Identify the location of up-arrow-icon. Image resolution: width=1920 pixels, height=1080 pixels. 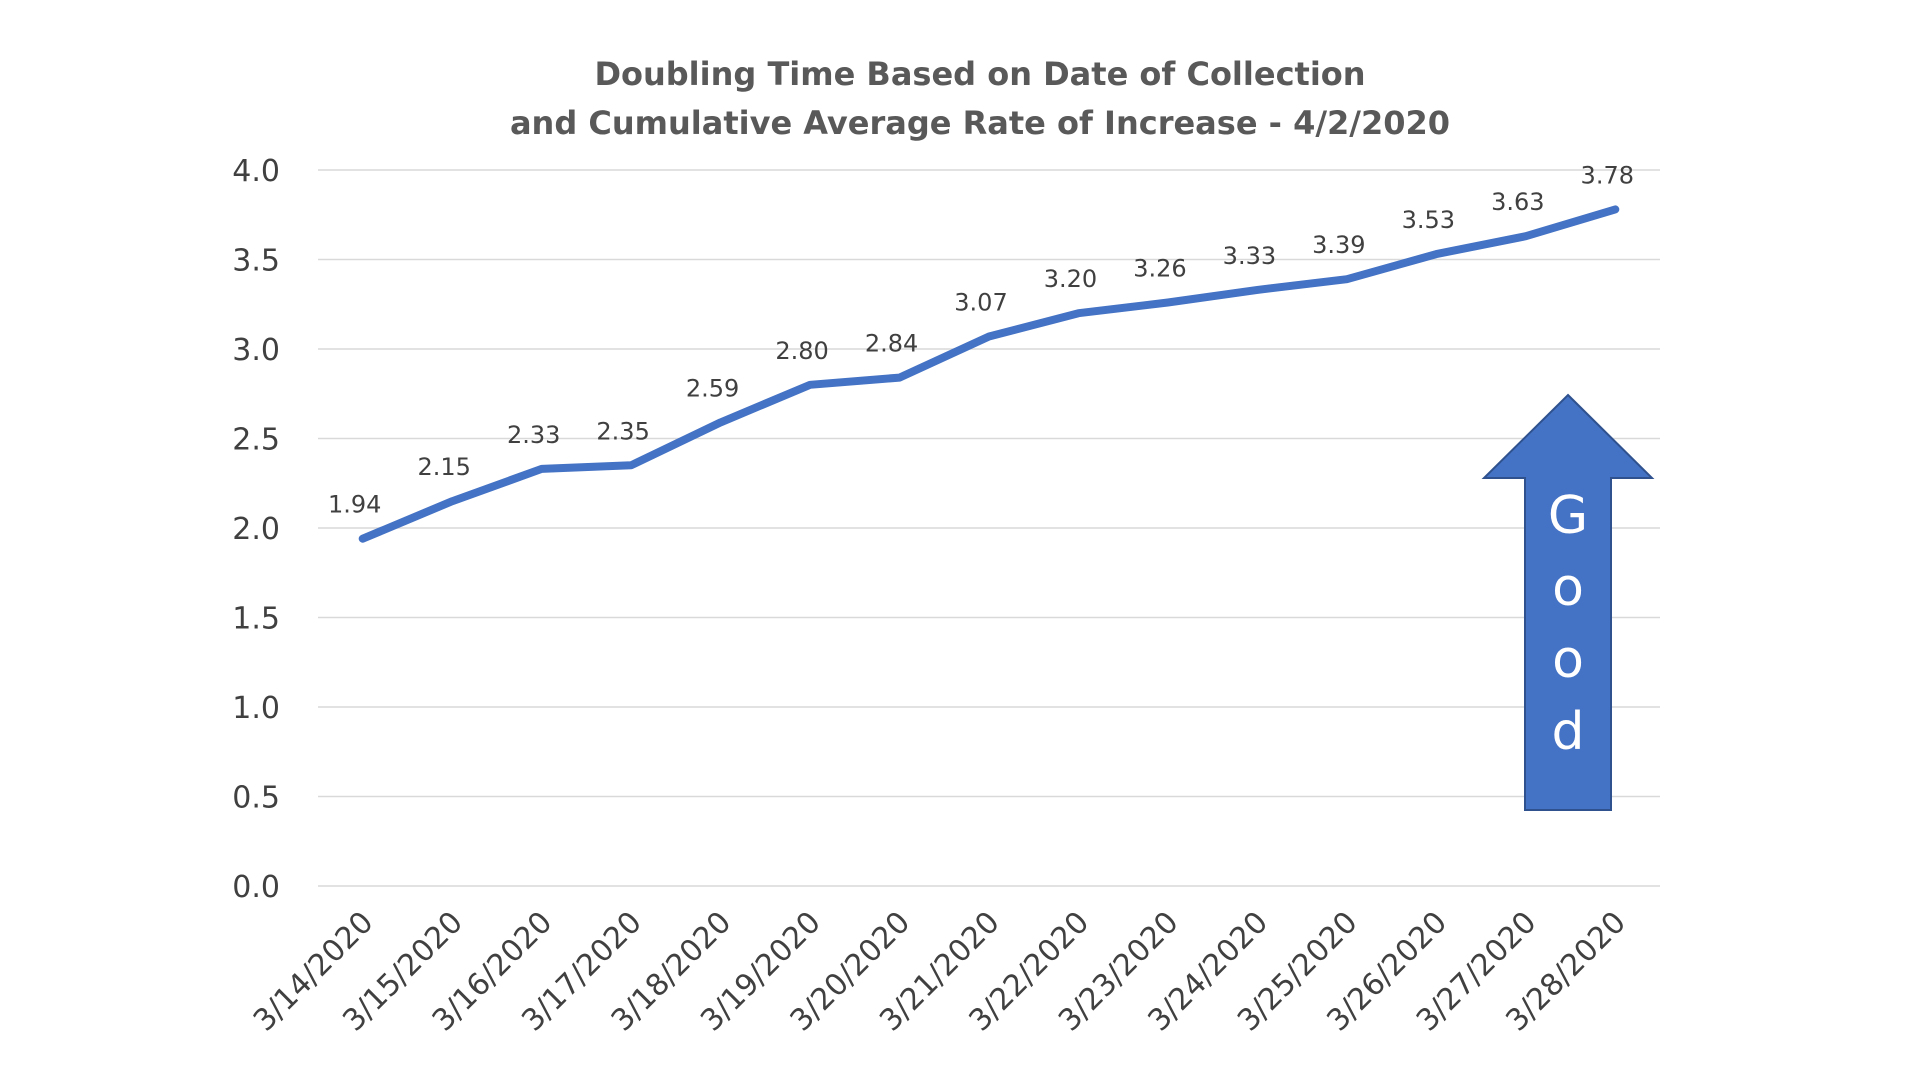
(1568, 602).